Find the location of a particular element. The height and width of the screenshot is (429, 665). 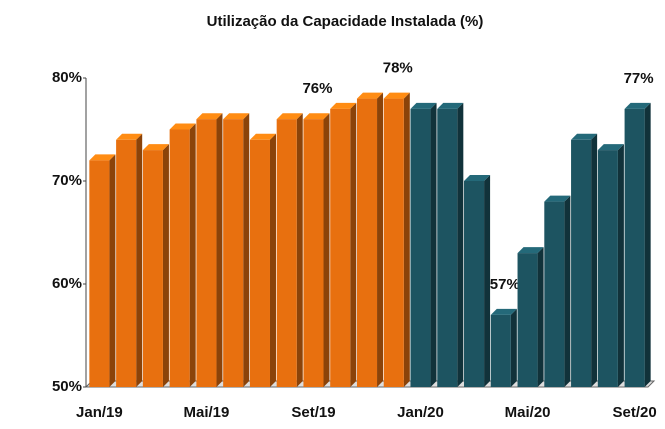

x-tick-label: Set/20 is located at coordinates (635, 412).